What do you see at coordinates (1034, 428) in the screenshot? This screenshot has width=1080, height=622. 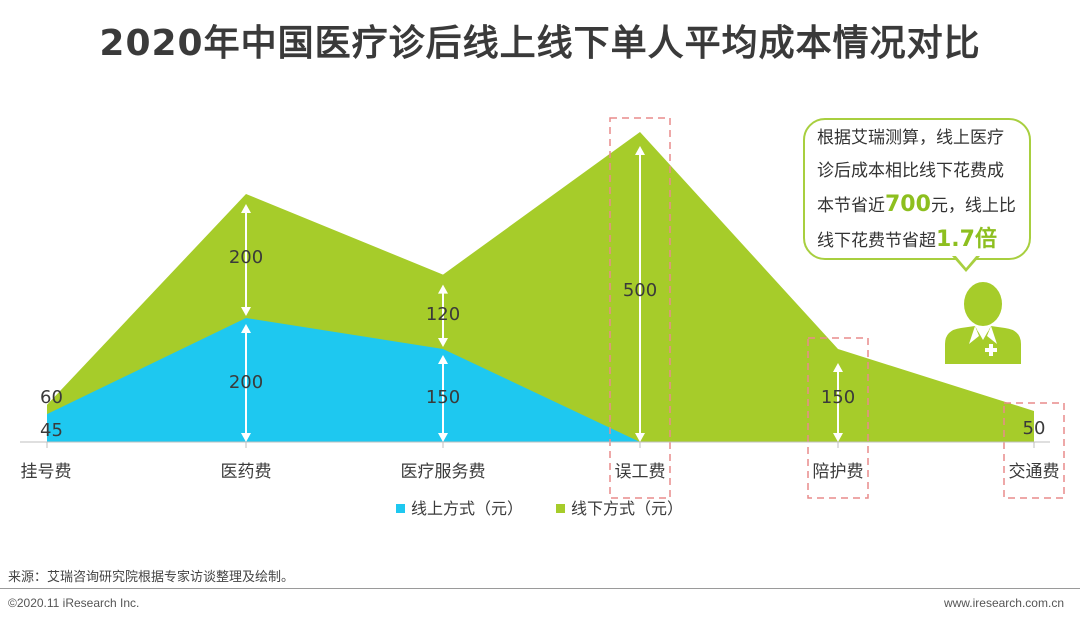 I see `value-label: 50` at bounding box center [1034, 428].